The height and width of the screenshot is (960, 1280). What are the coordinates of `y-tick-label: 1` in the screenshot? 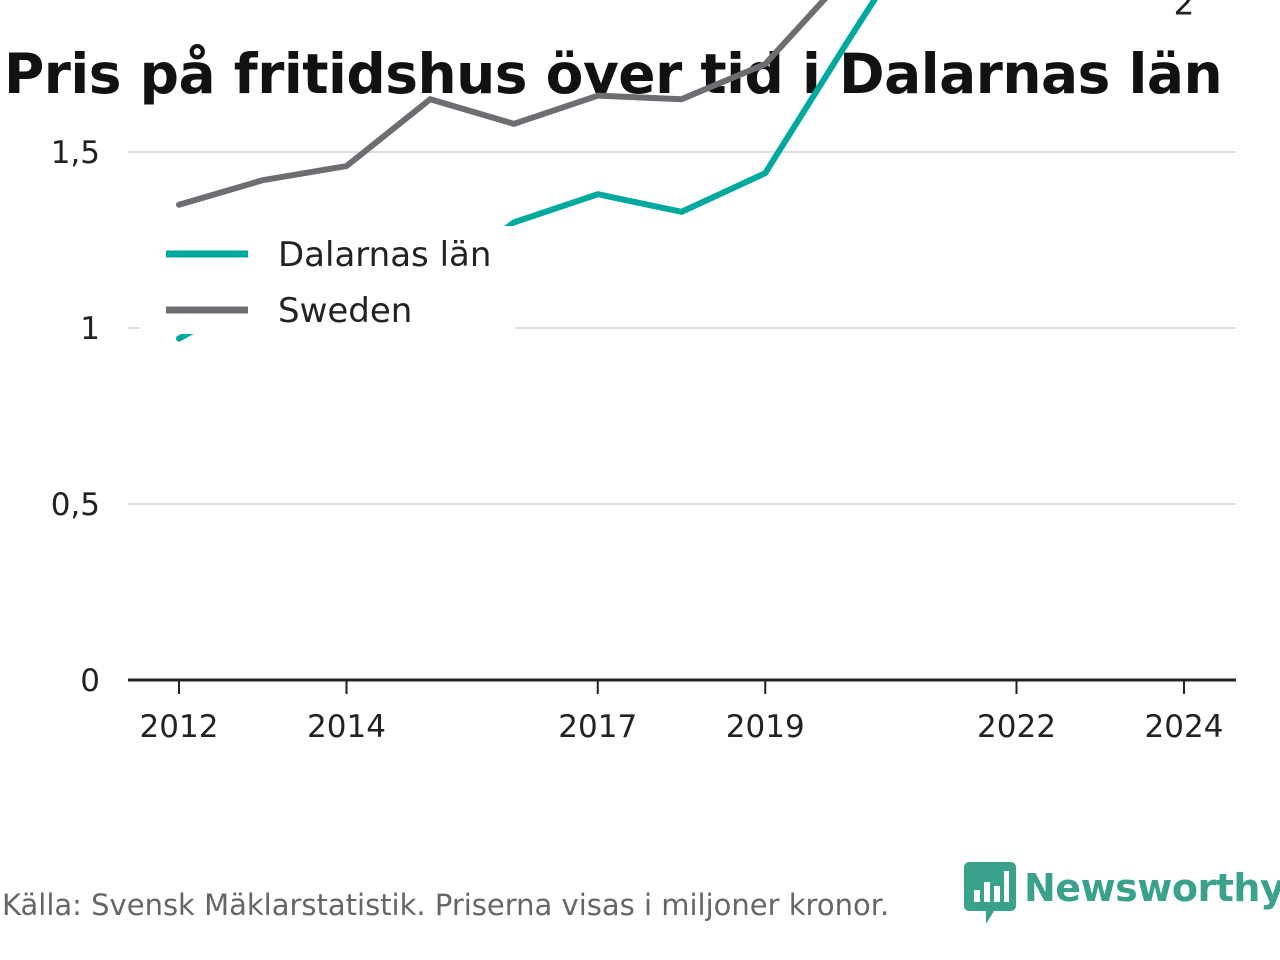 It's located at (90, 329).